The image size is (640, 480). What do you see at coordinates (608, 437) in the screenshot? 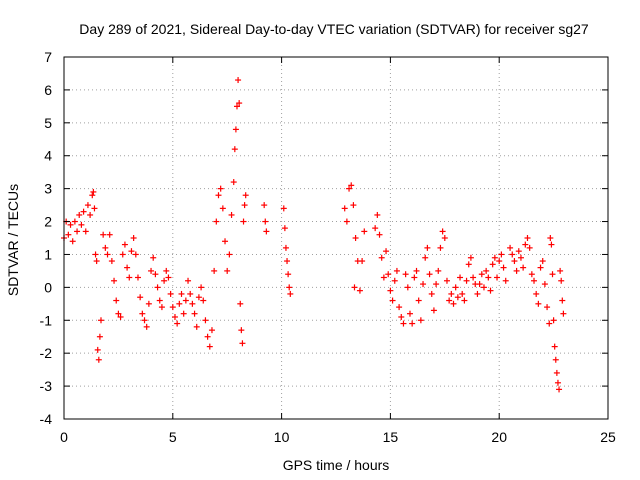
I see `x-tick-label: 25` at bounding box center [608, 437].